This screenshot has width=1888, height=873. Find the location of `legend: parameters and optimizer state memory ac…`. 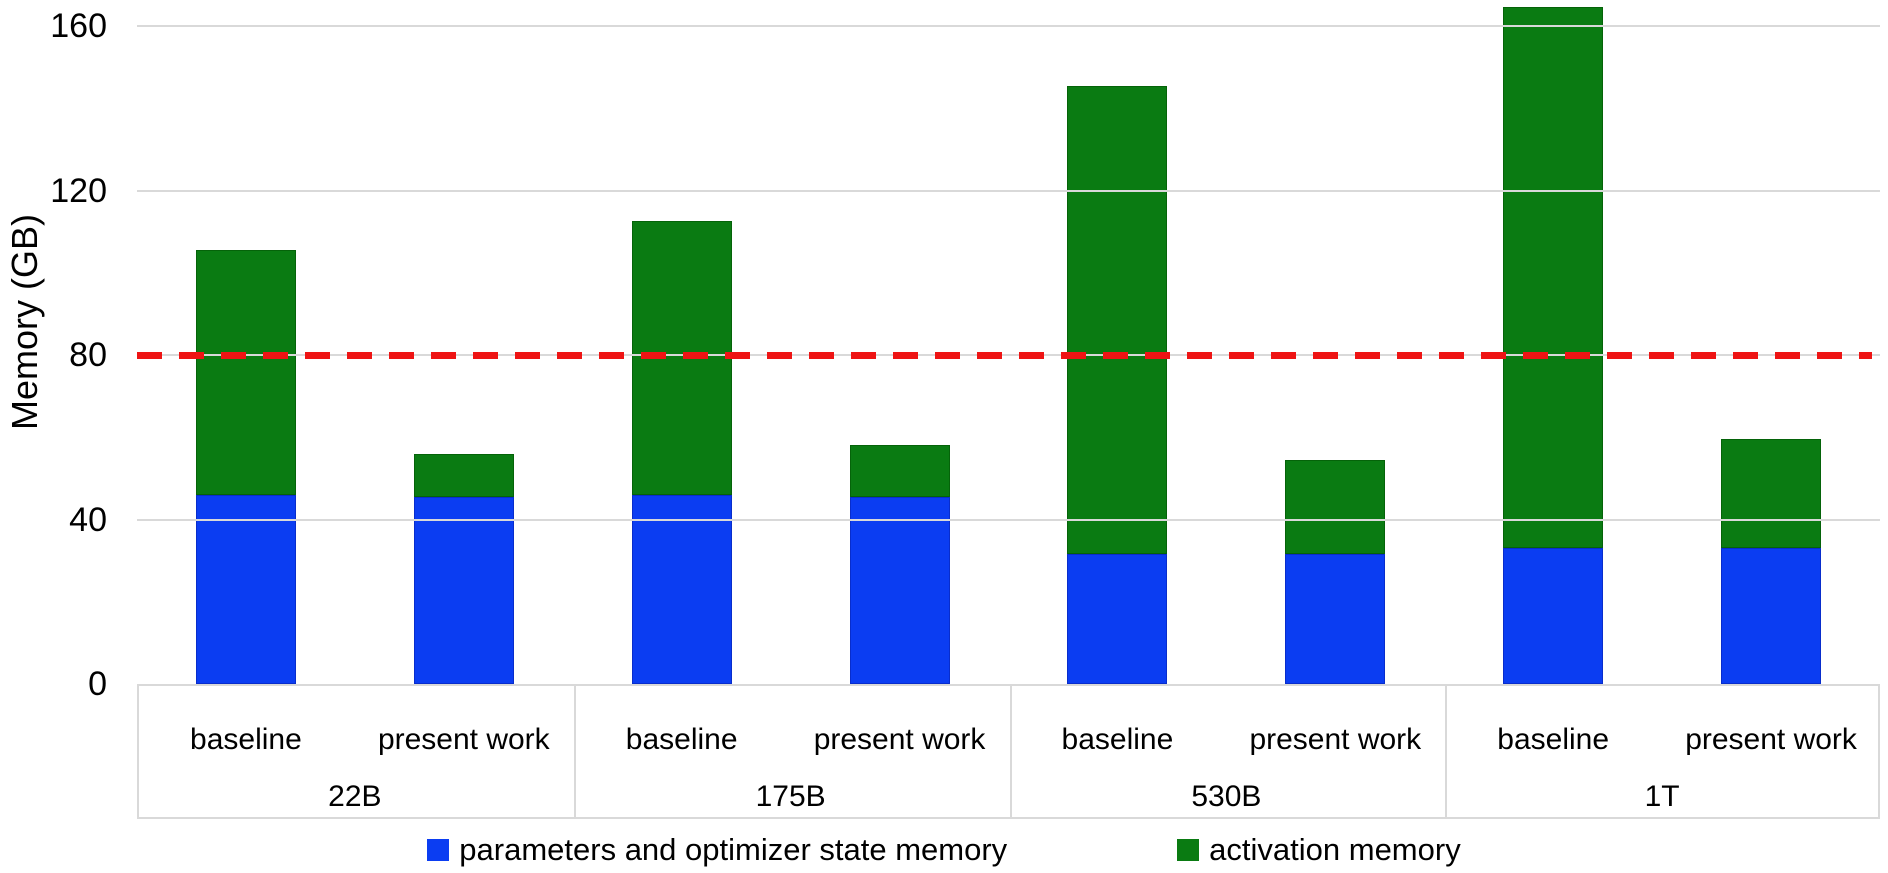

legend: parameters and optimizer state memory ac… is located at coordinates (944, 850).